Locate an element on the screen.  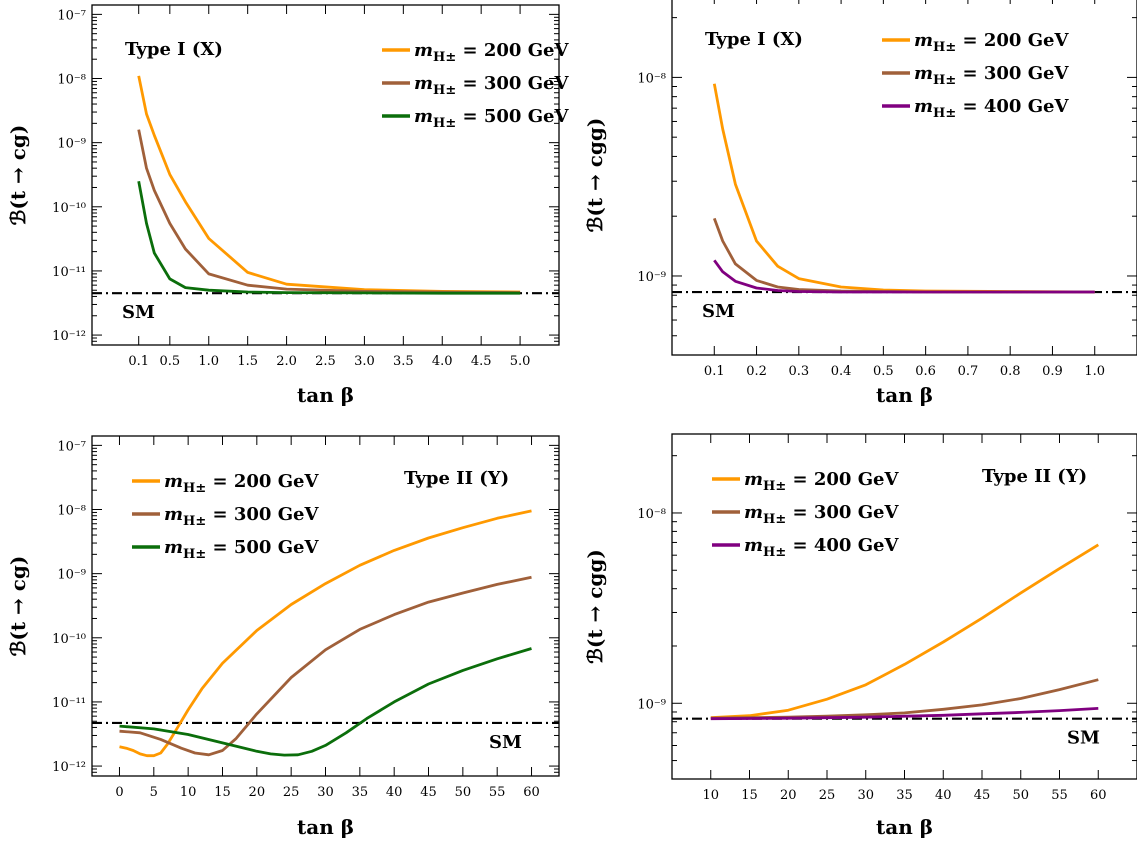
x-tick-label: 5.0 is located at coordinates (520, 361).